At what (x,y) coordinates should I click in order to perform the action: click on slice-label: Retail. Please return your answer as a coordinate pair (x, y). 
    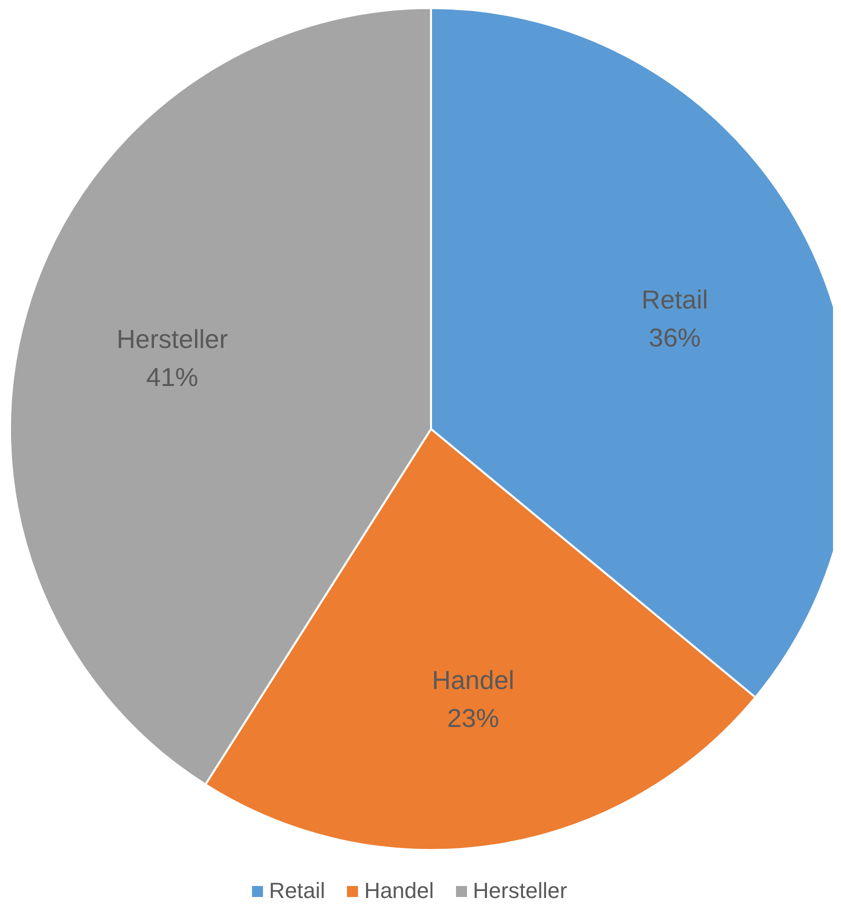
    Looking at the image, I should click on (675, 299).